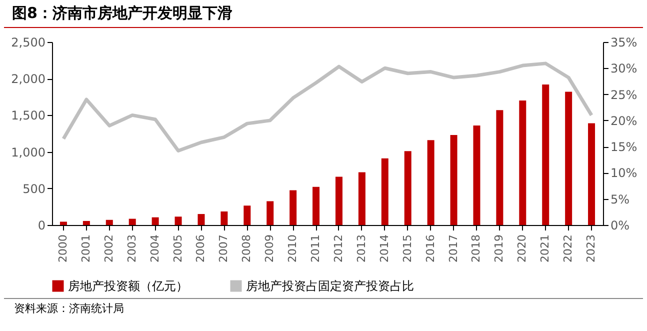 The height and width of the screenshot is (331, 647). What do you see at coordinates (338, 248) in the screenshot?
I see `x-tick-label: 2012` at bounding box center [338, 248].